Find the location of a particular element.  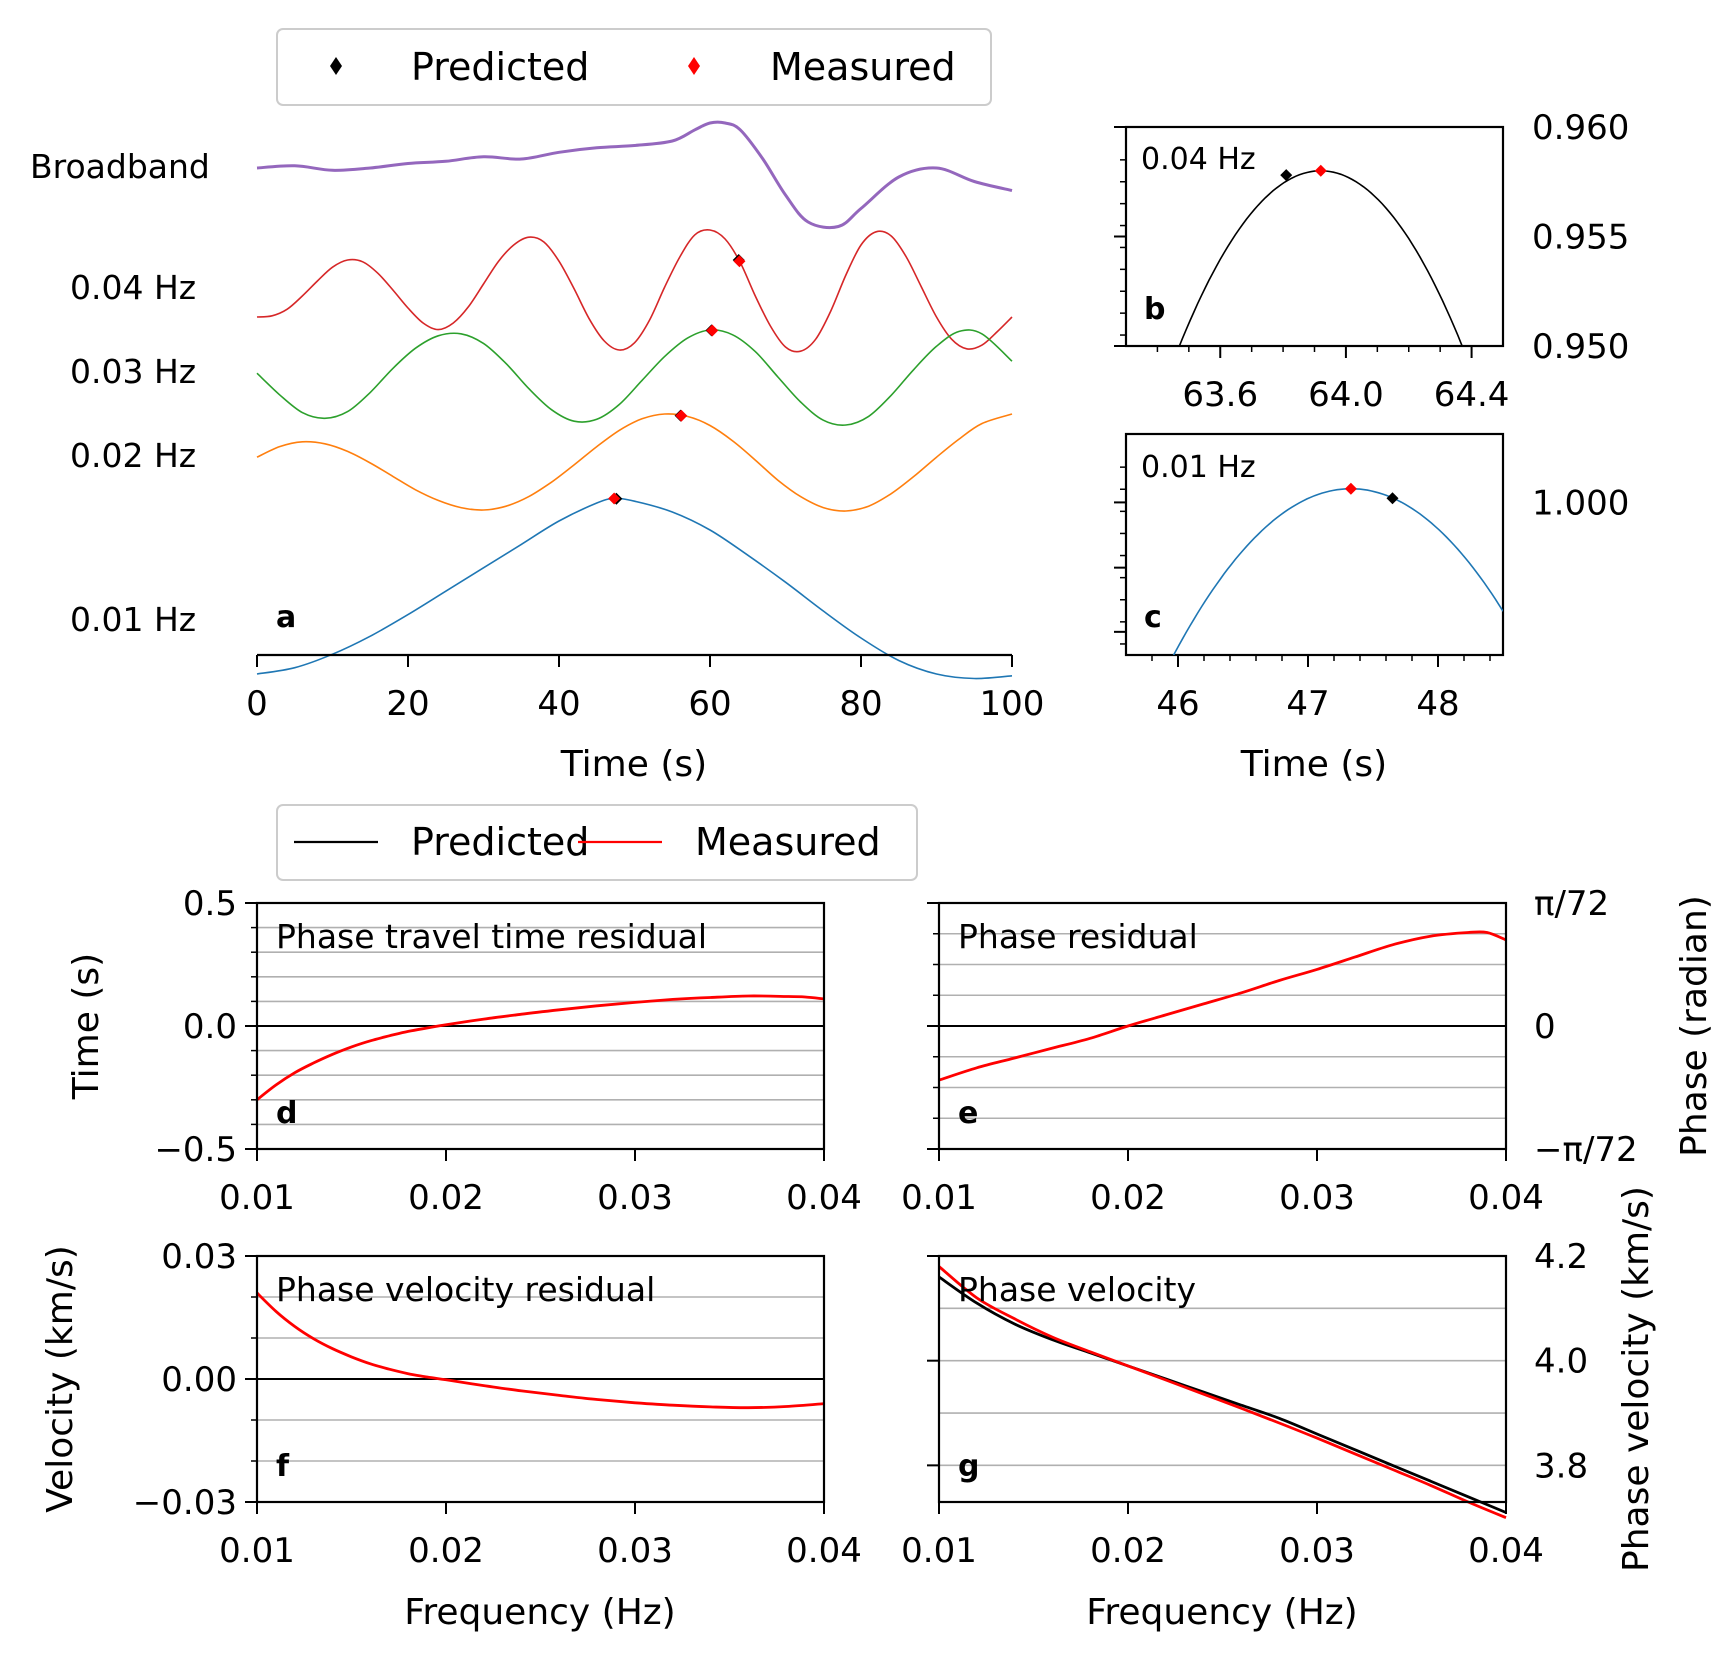

panel-g-series-measured is located at coordinates (1222, 1392).